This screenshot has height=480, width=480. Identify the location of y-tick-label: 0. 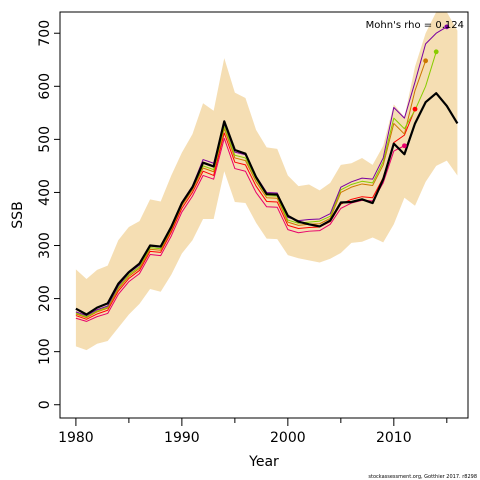
(45, 404).